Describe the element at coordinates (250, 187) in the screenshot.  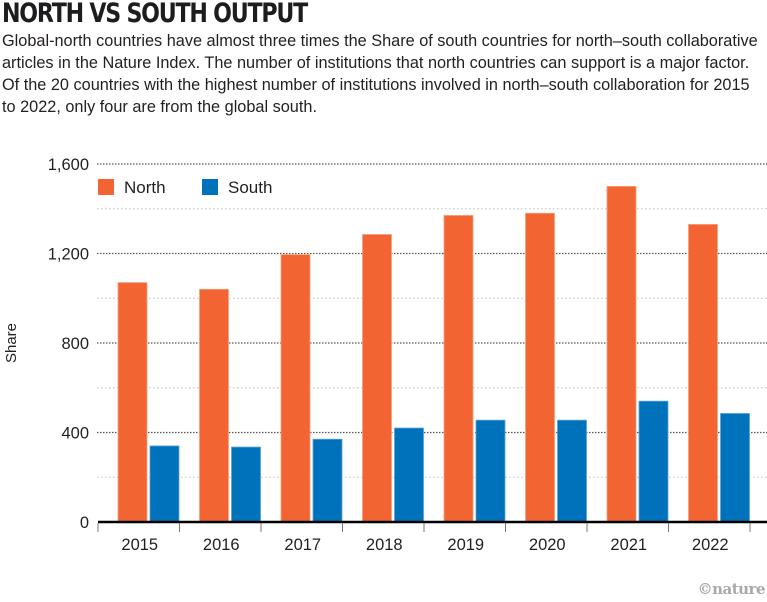
I see `legend-label-south: South` at that location.